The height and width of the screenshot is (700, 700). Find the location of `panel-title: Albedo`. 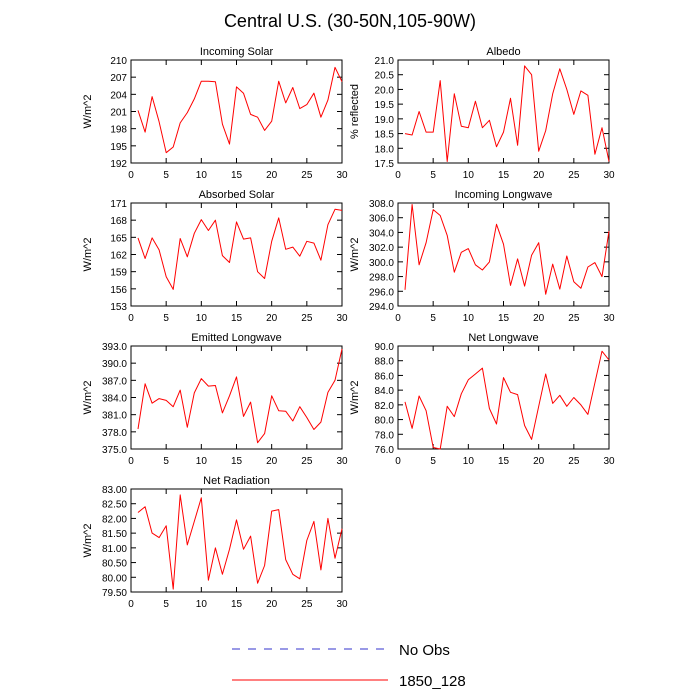

panel-title: Albedo is located at coordinates (503, 52).